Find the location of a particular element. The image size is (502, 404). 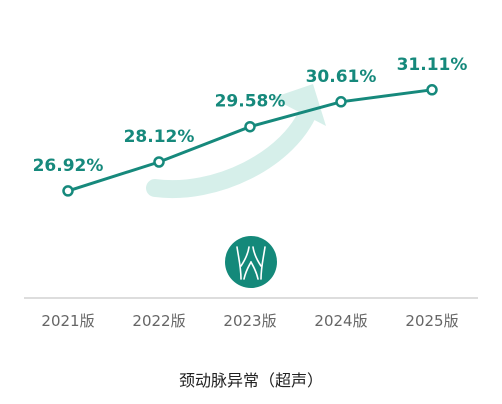

value-label-3: 29.58% is located at coordinates (250, 102).